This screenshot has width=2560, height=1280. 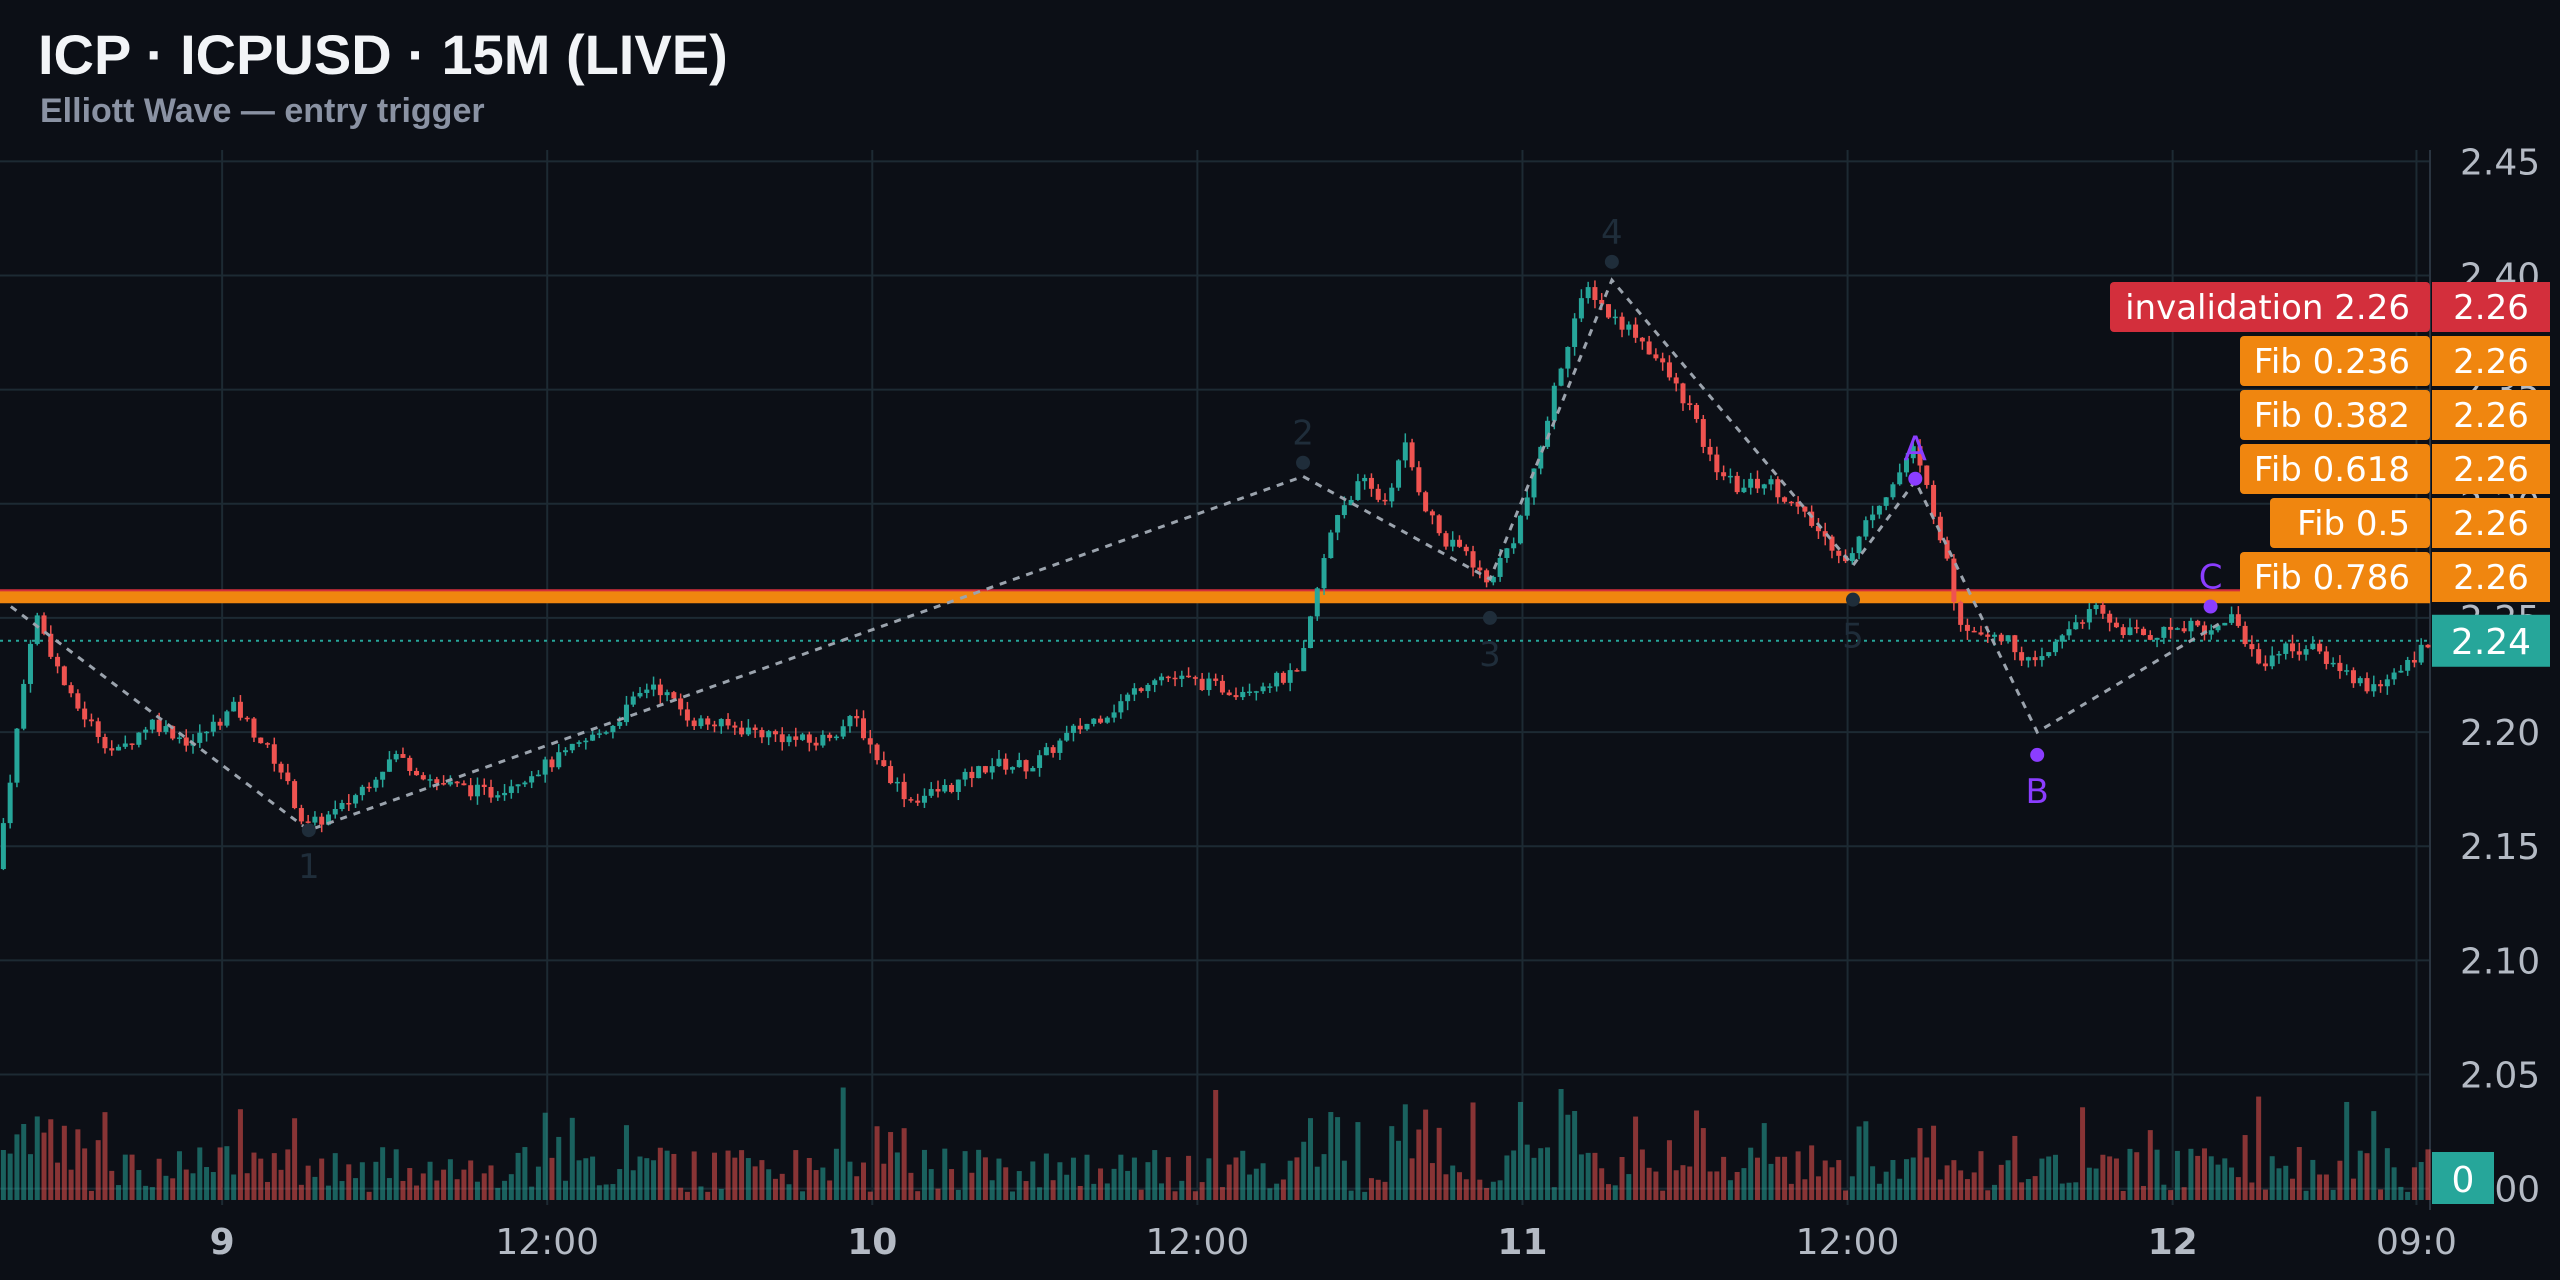 I want to click on time-axis: 9 12:00 10 12:00 11 12:00 12 09:0, so click(x=1333, y=1242).